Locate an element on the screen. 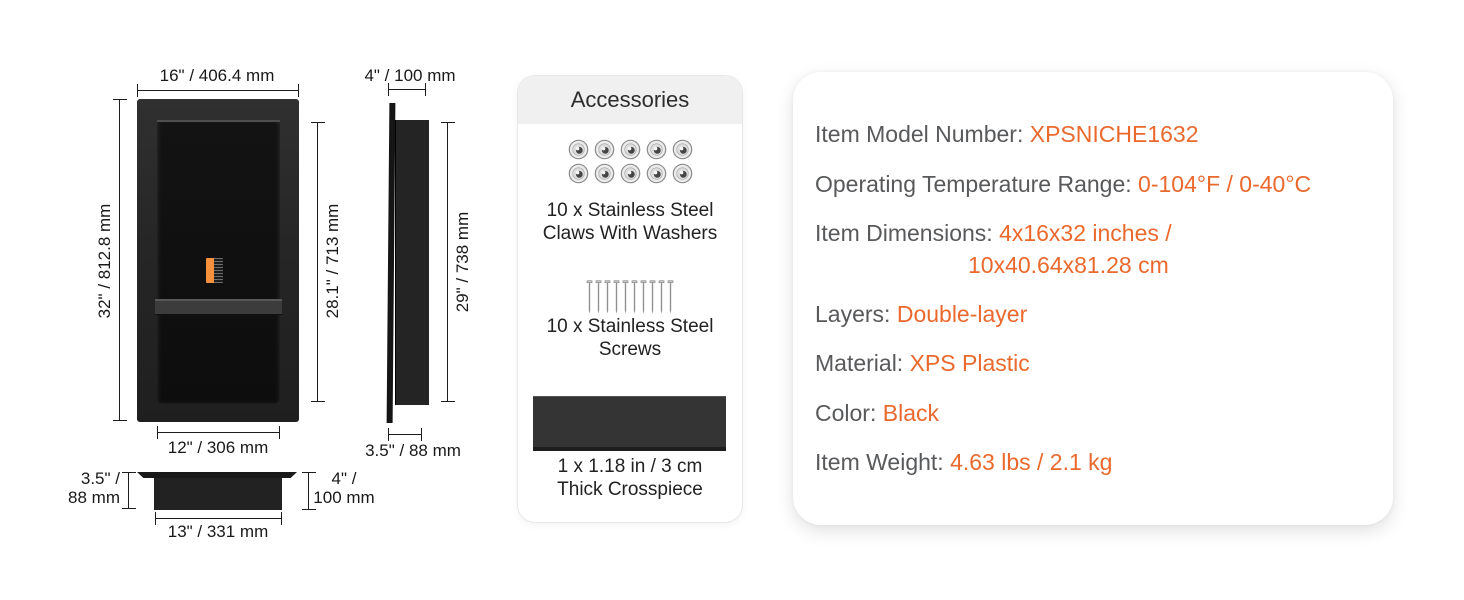  spec-row-layers: Layers: Double-layer is located at coordinates (1097, 314).